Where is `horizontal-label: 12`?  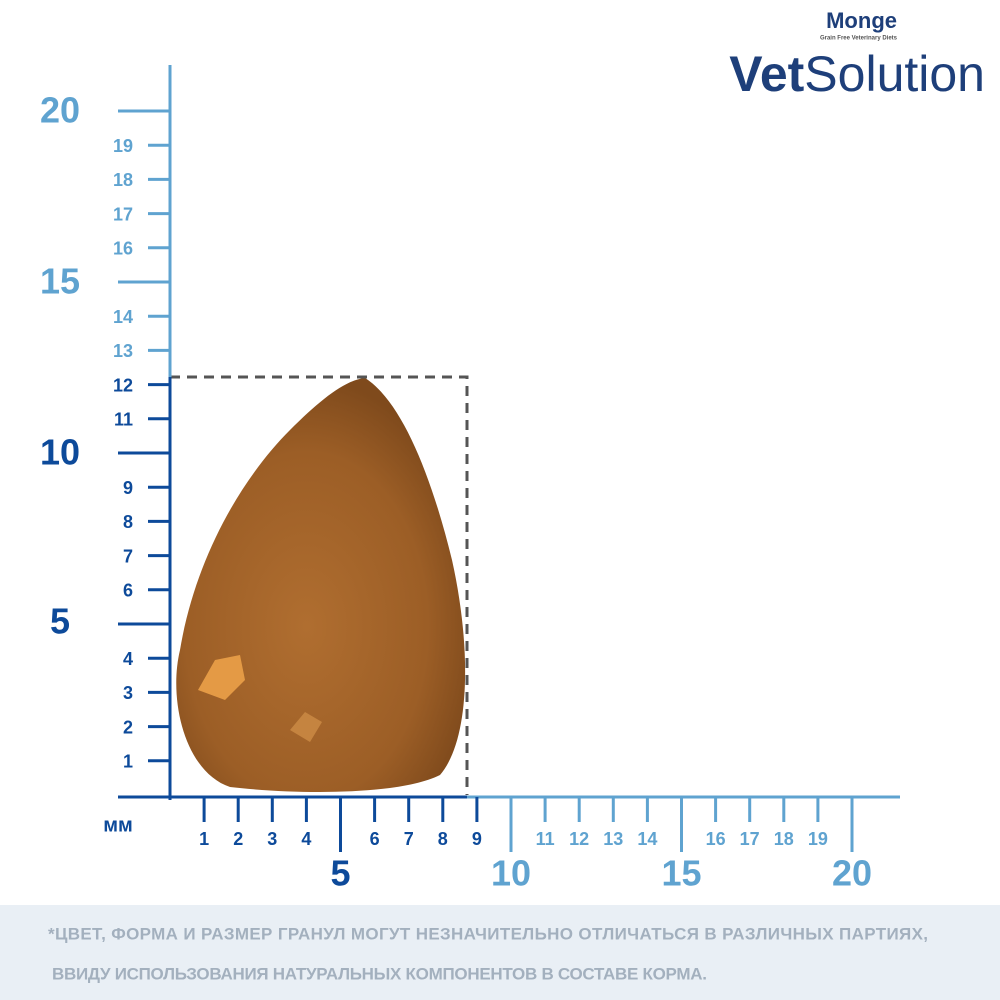 horizontal-label: 12 is located at coordinates (579, 839).